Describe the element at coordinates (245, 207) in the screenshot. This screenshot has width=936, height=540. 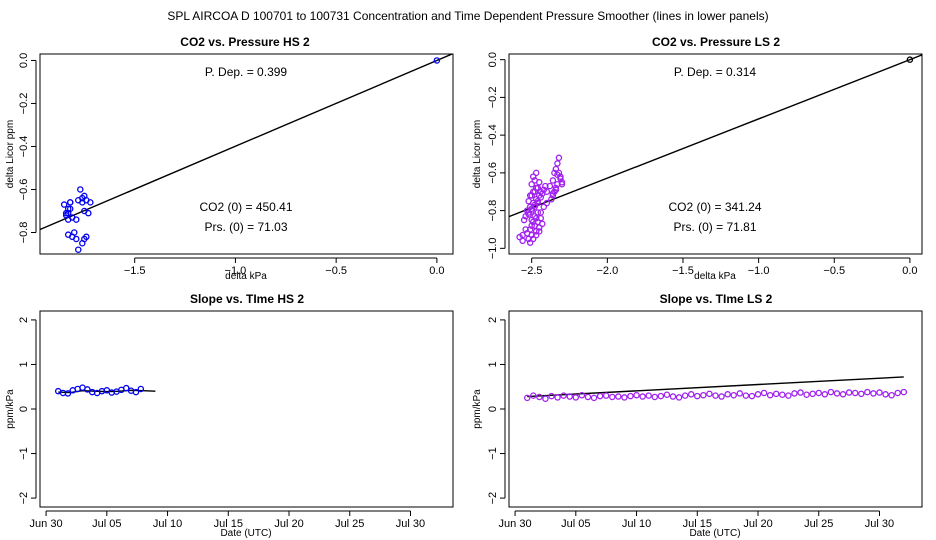
I see `co2-zero-annotation: CO2 (0) = 450.41` at that location.